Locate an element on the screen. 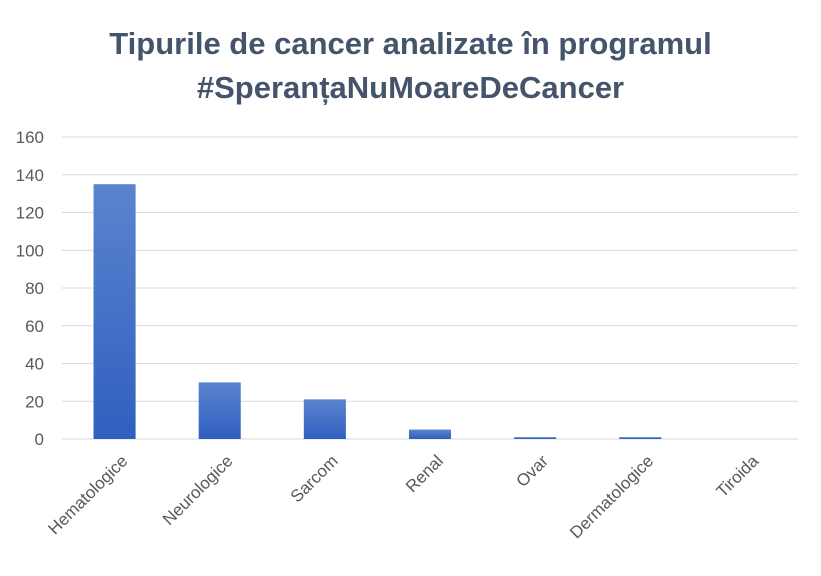  bar-hematologice is located at coordinates (114, 311).